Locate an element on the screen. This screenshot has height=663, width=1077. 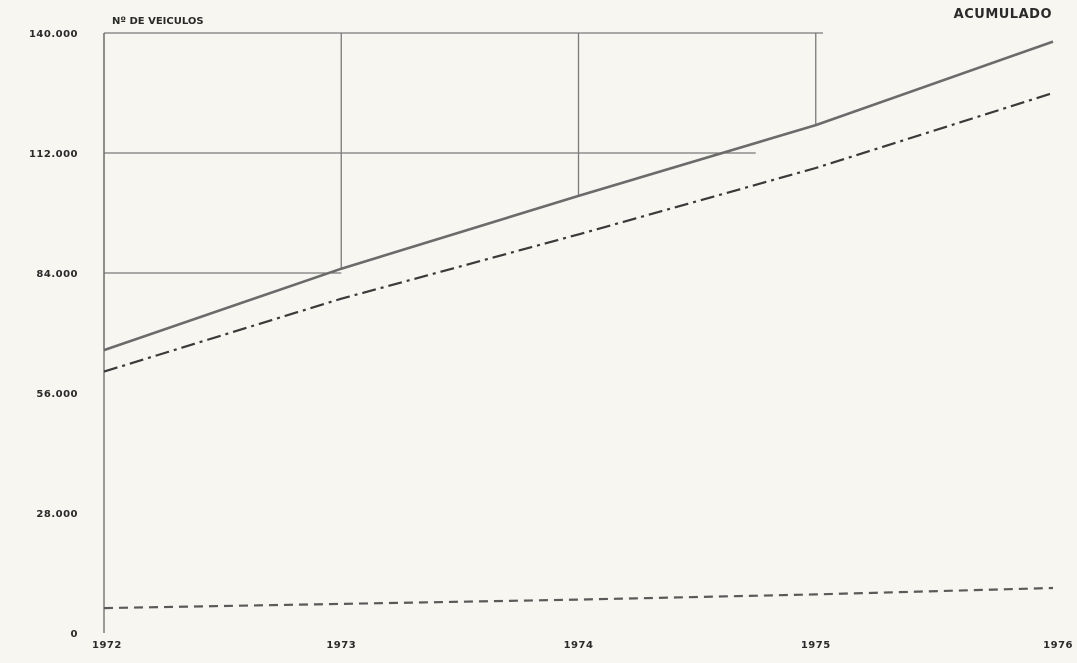
series-line-dashed is located at coordinates (578, 598).